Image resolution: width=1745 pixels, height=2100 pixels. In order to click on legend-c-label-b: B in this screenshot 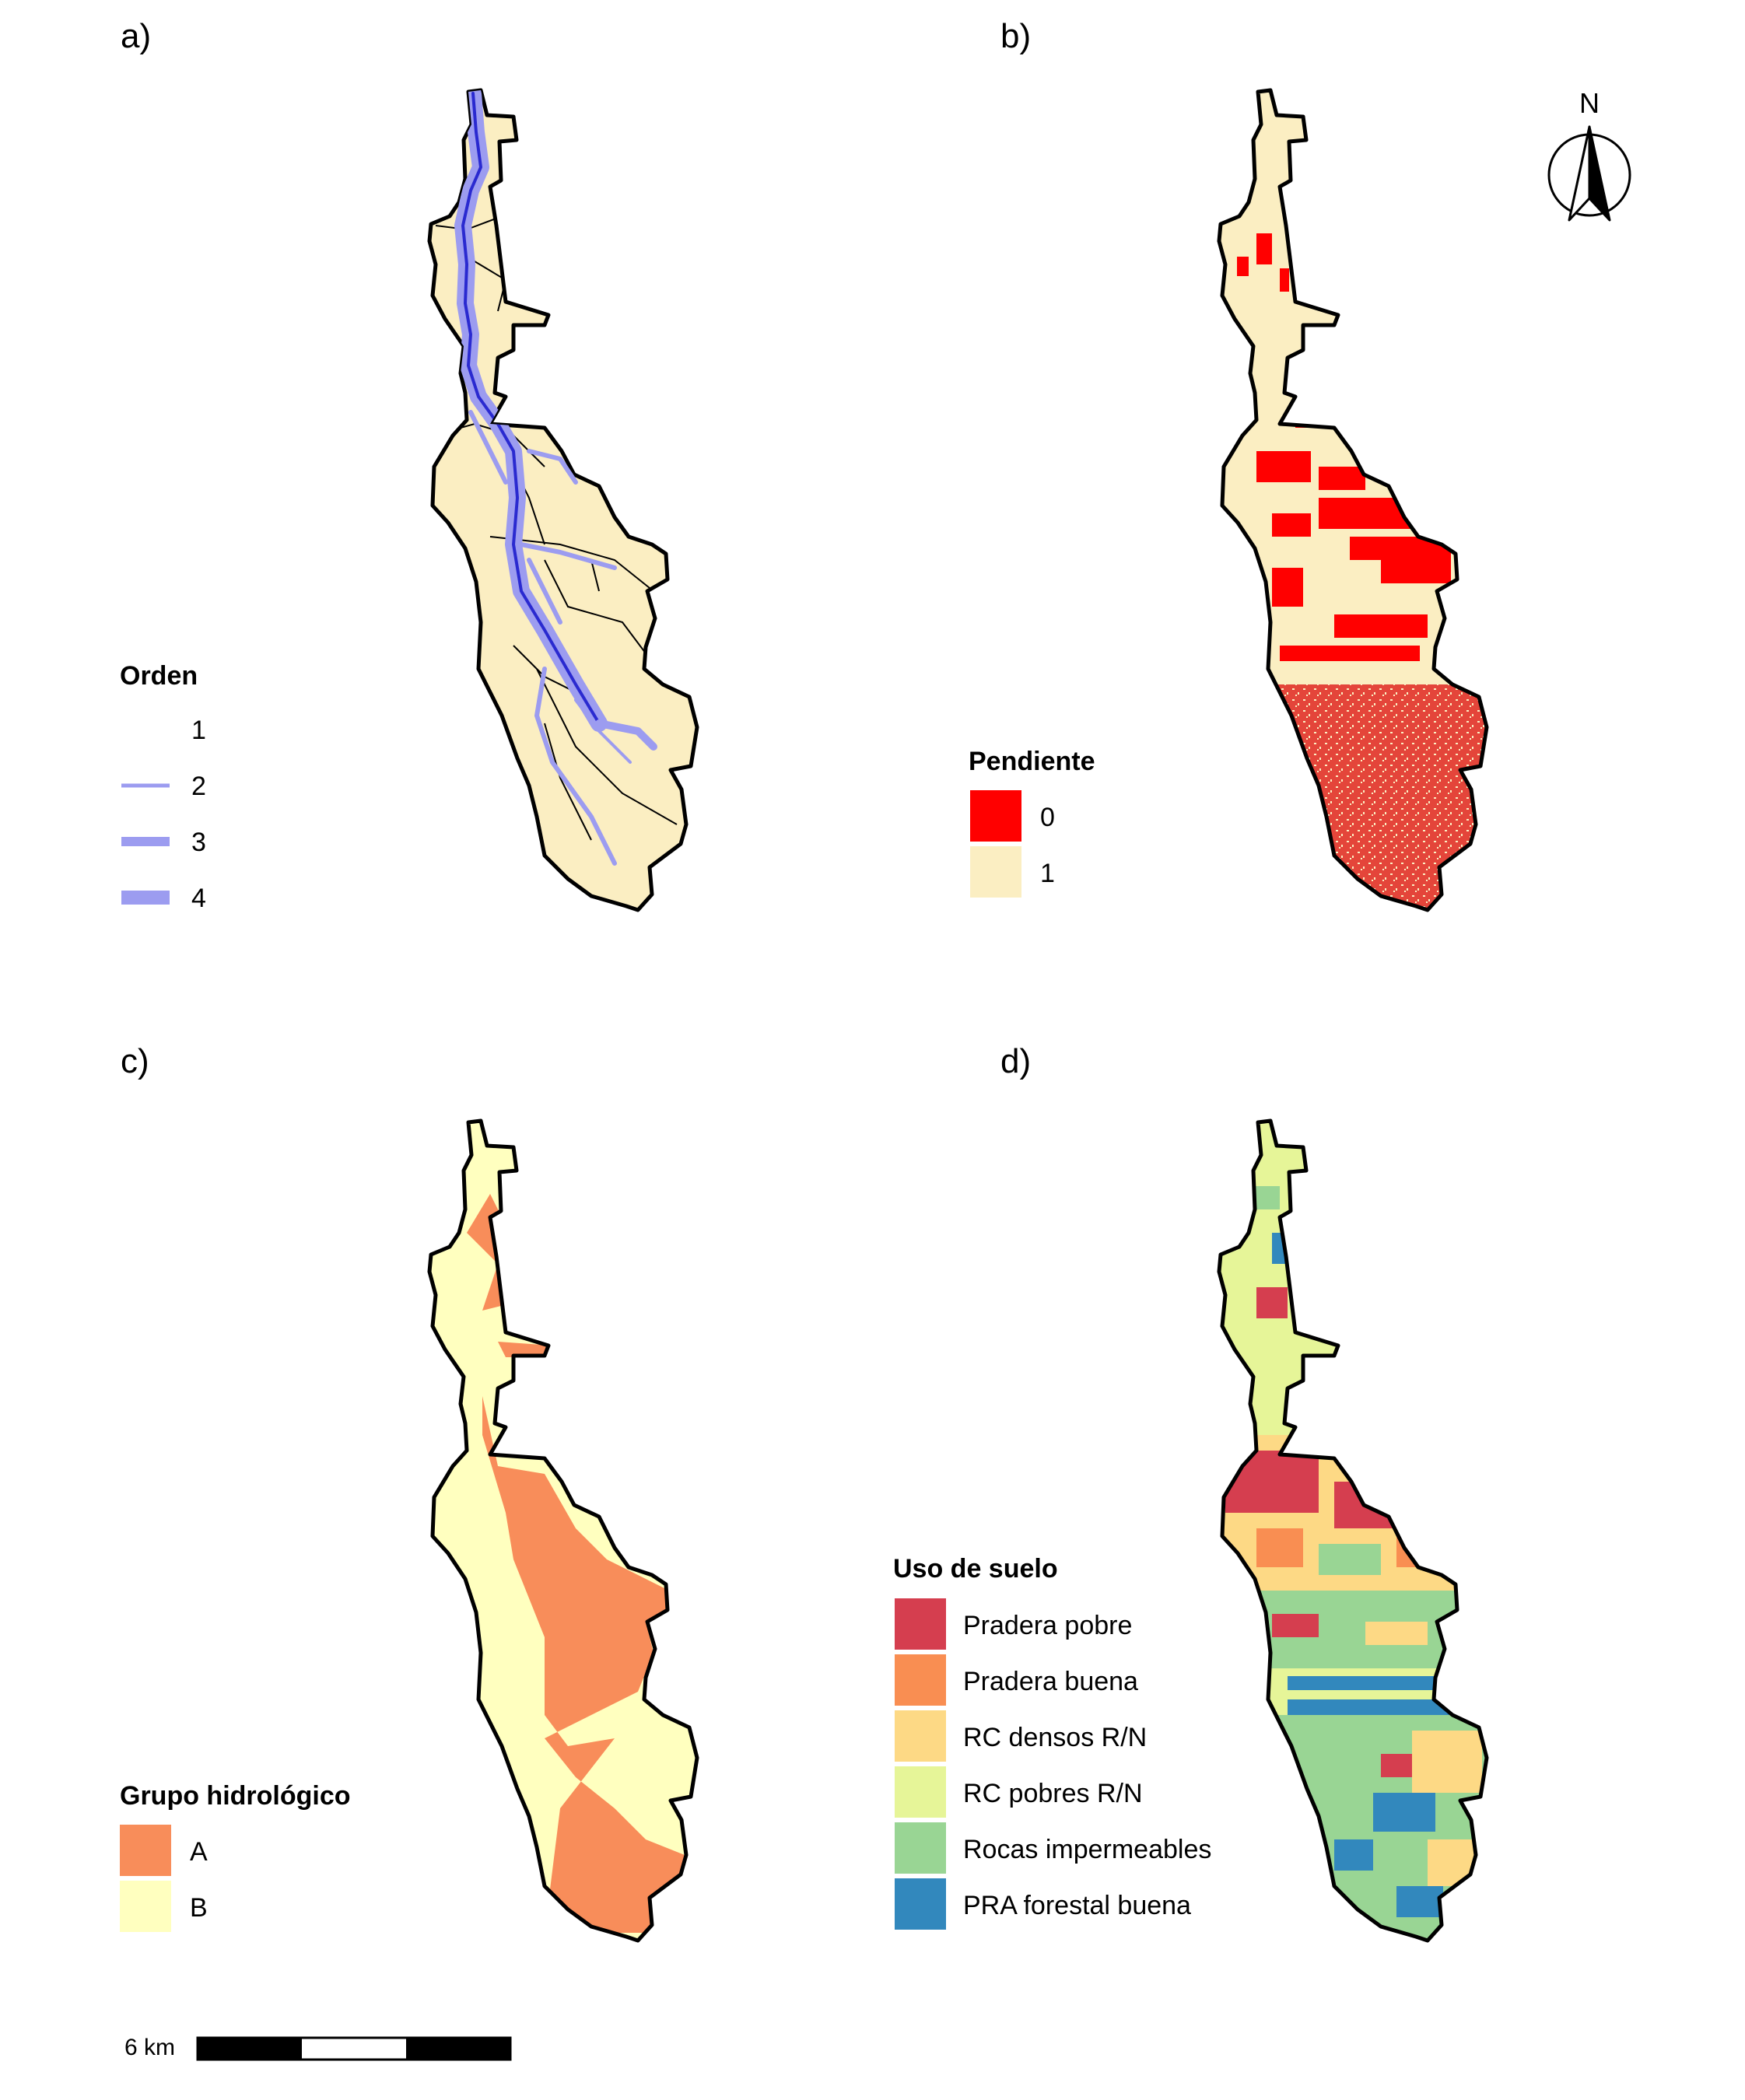, I will do `click(199, 1908)`.